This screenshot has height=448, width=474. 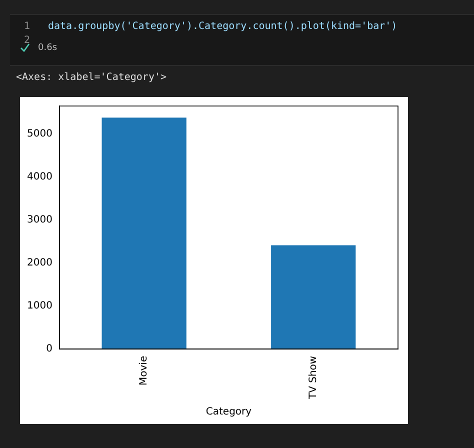 I want to click on y-tick-label: 1000, so click(x=39, y=306).